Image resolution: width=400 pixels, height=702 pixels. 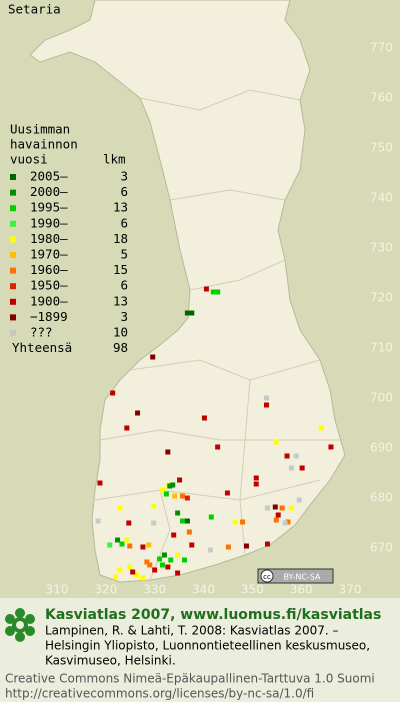 What do you see at coordinates (34, 9) in the screenshot?
I see `map-title: Setaria` at bounding box center [34, 9].